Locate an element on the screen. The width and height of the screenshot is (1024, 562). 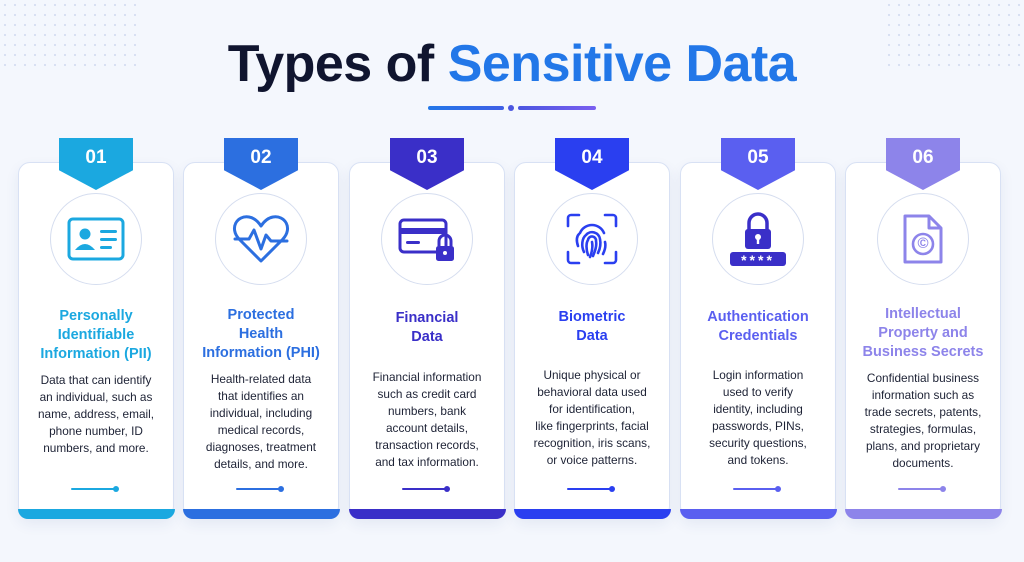
background-dots-left is located at coordinates (70, 35).